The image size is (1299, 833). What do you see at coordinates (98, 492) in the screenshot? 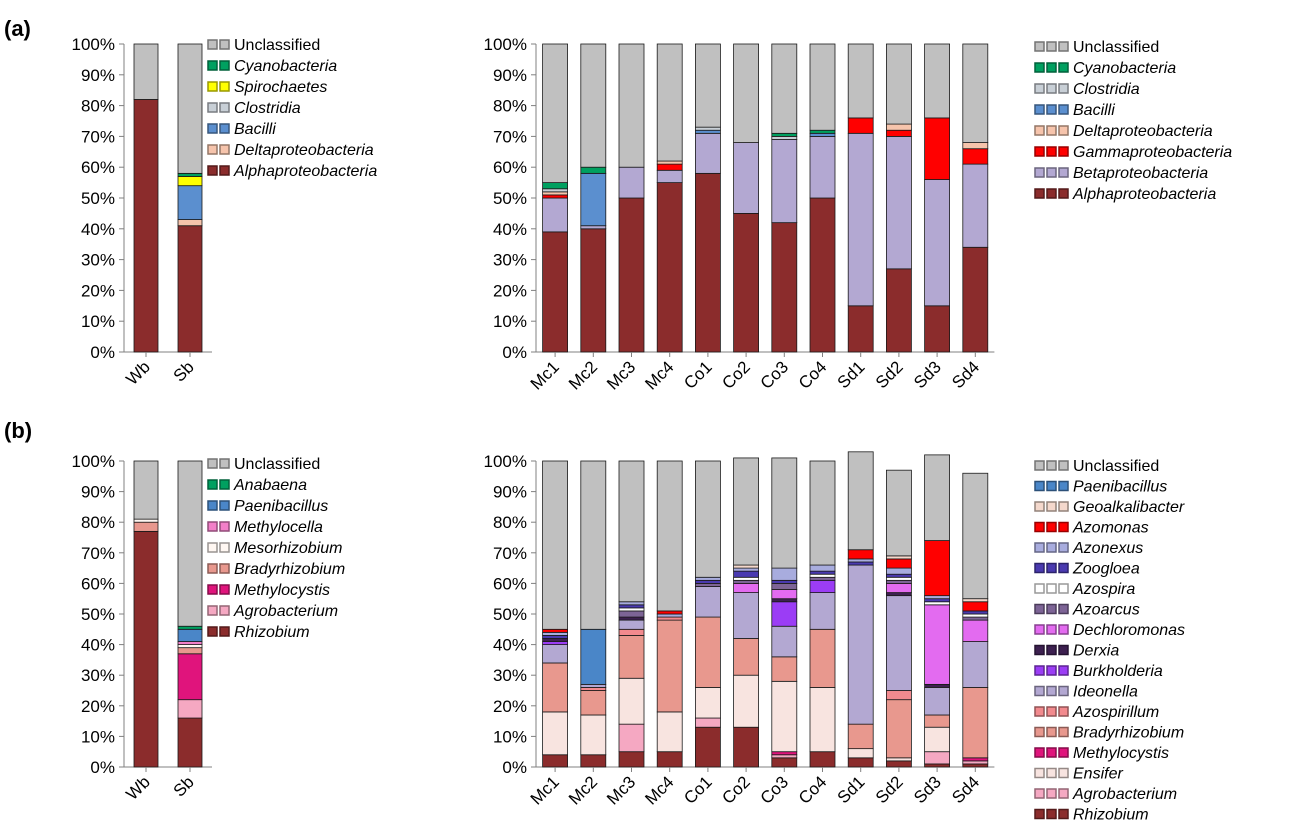
I see `y-tick-label: 90%` at bounding box center [98, 492].